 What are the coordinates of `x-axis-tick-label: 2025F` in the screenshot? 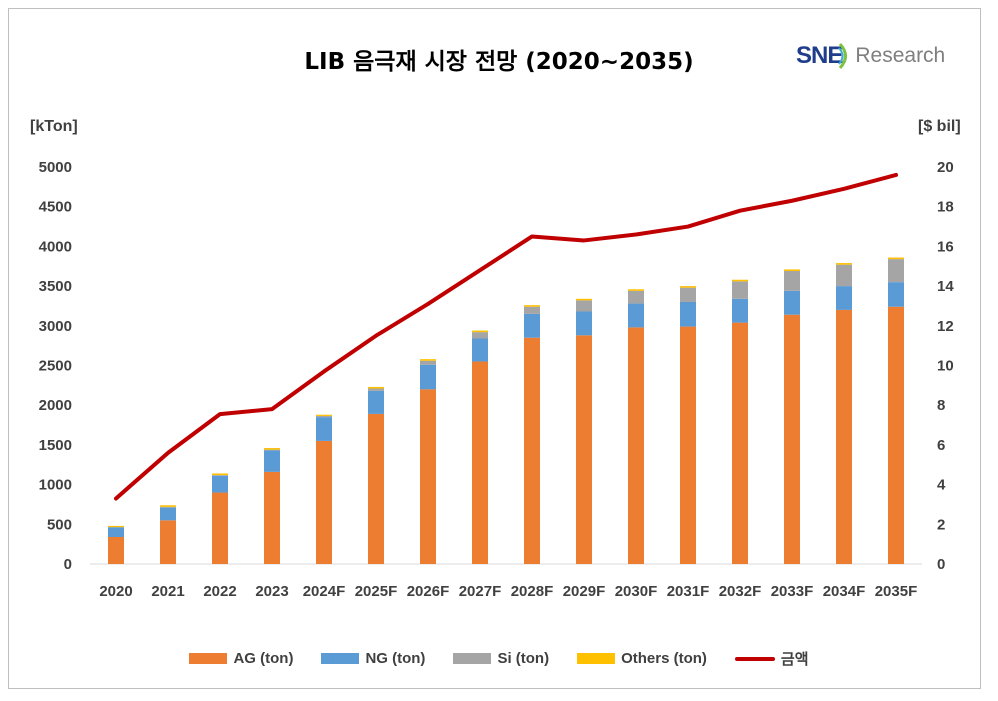 It's located at (376, 591).